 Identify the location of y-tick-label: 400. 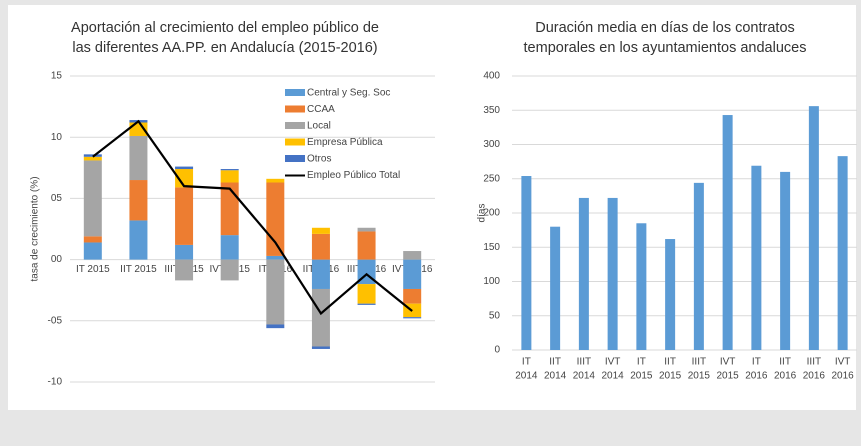
(491, 76).